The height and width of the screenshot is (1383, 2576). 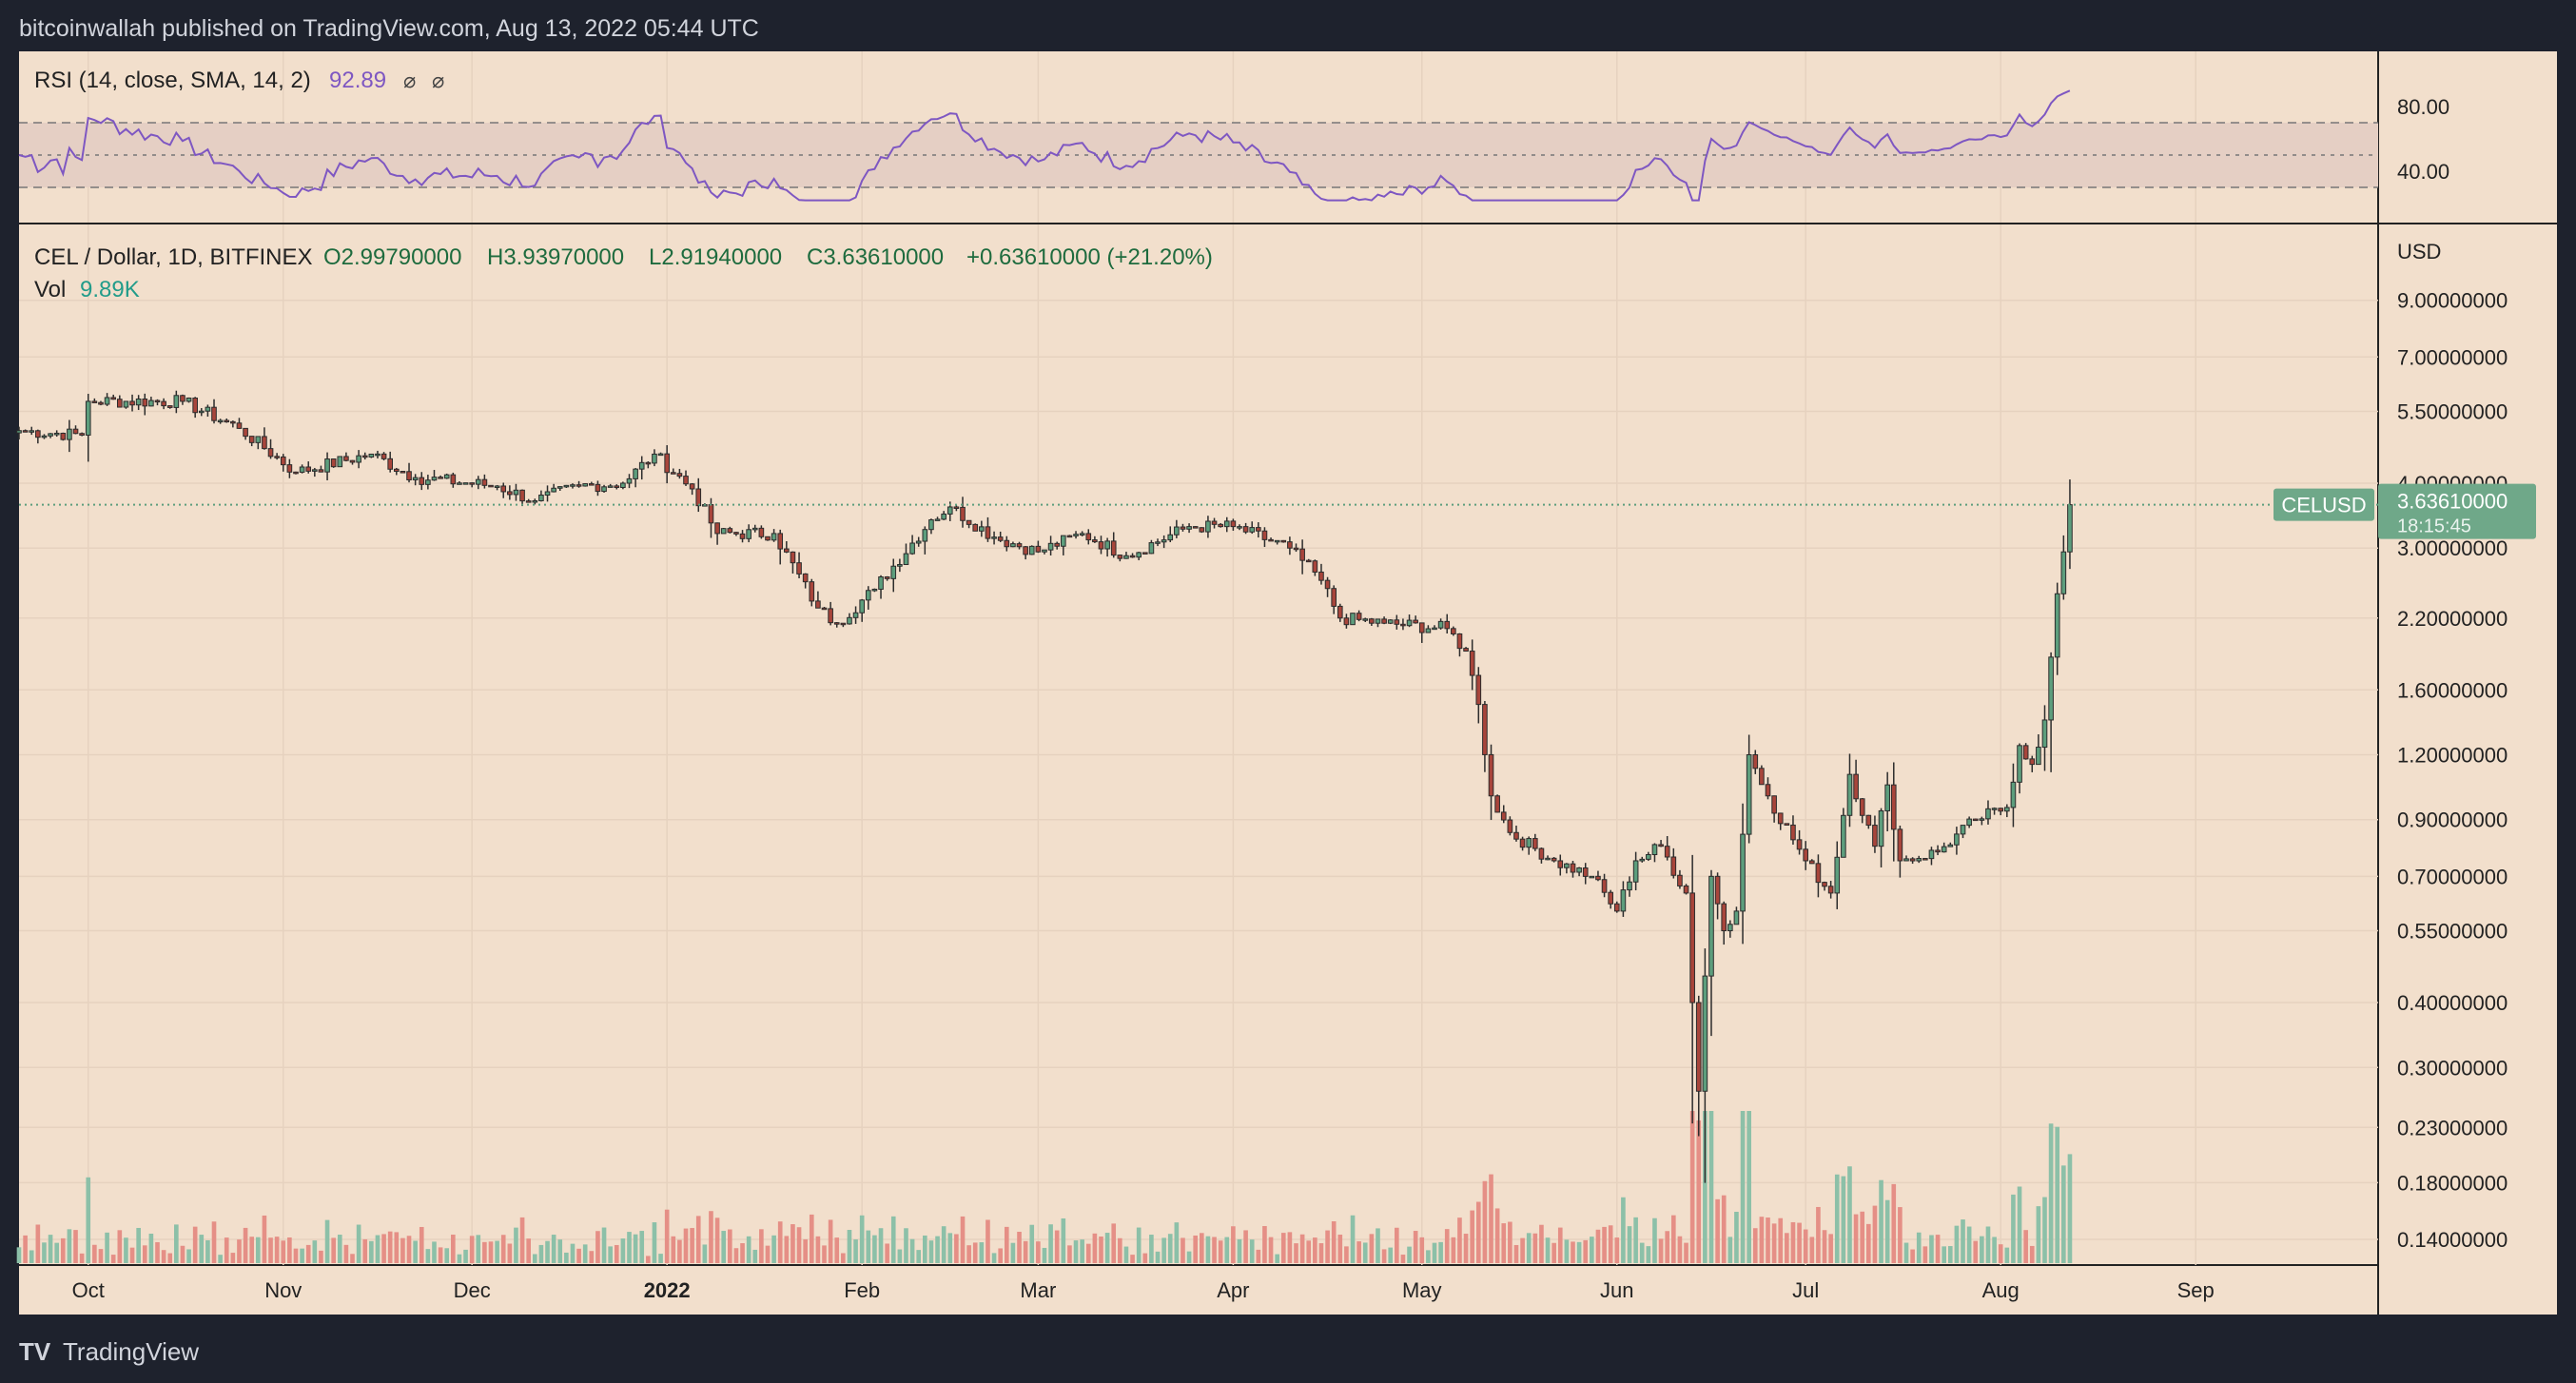 What do you see at coordinates (109, 1351) in the screenshot?
I see `tradingview-logo: TV TradingView` at bounding box center [109, 1351].